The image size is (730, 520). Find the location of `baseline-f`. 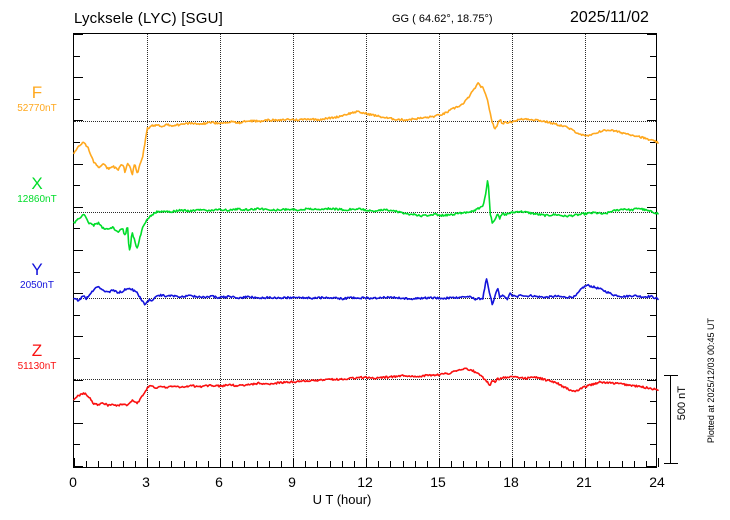

baseline-f is located at coordinates (365, 121).